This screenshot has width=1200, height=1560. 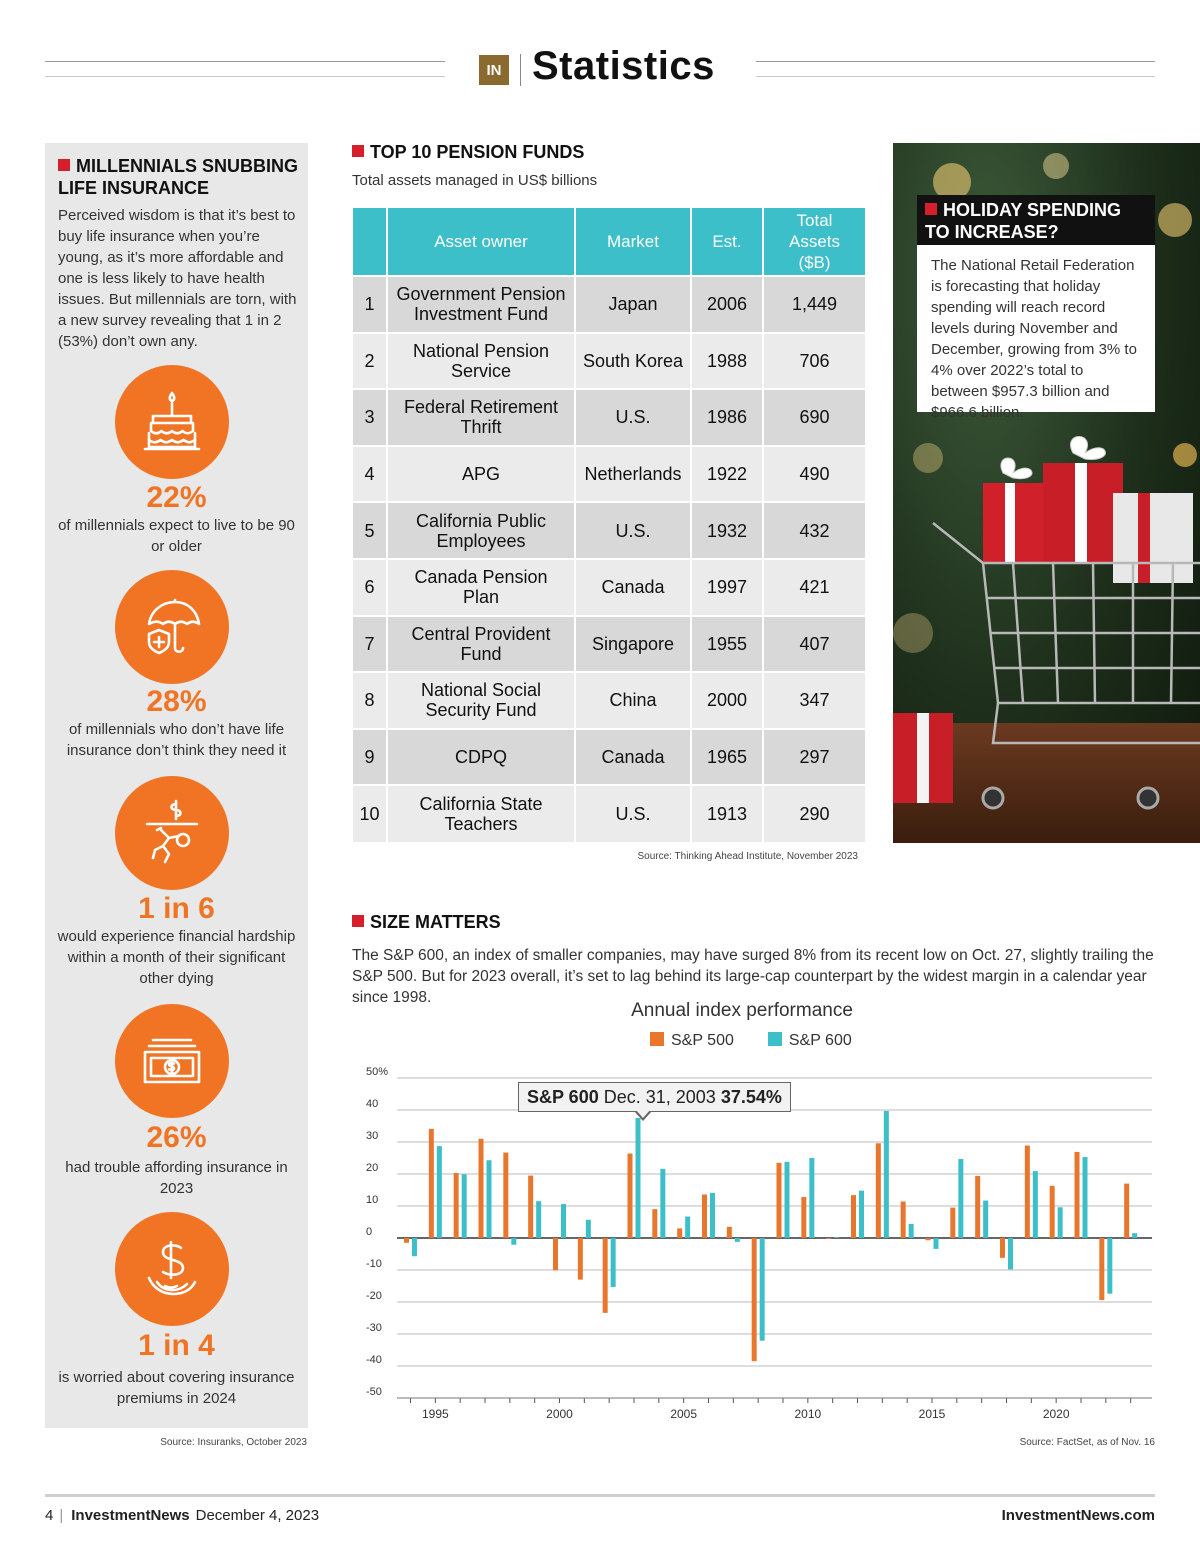 I want to click on bar-sp500-1997, so click(x=481, y=1188).